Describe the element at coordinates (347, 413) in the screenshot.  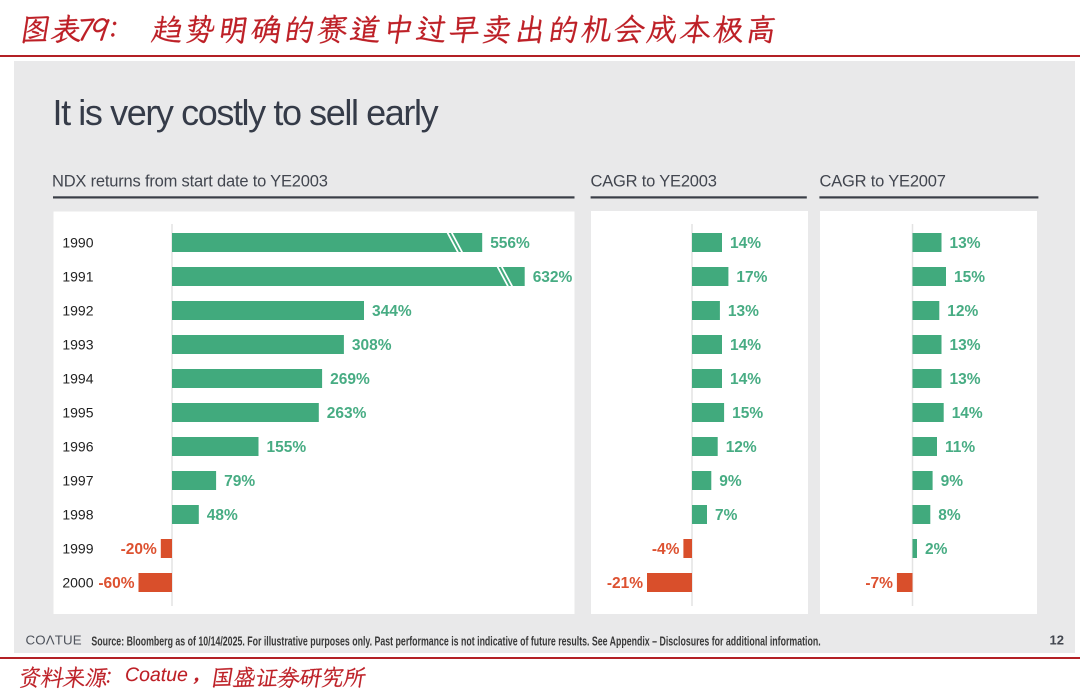
I see `svg-text: 263%` at that location.